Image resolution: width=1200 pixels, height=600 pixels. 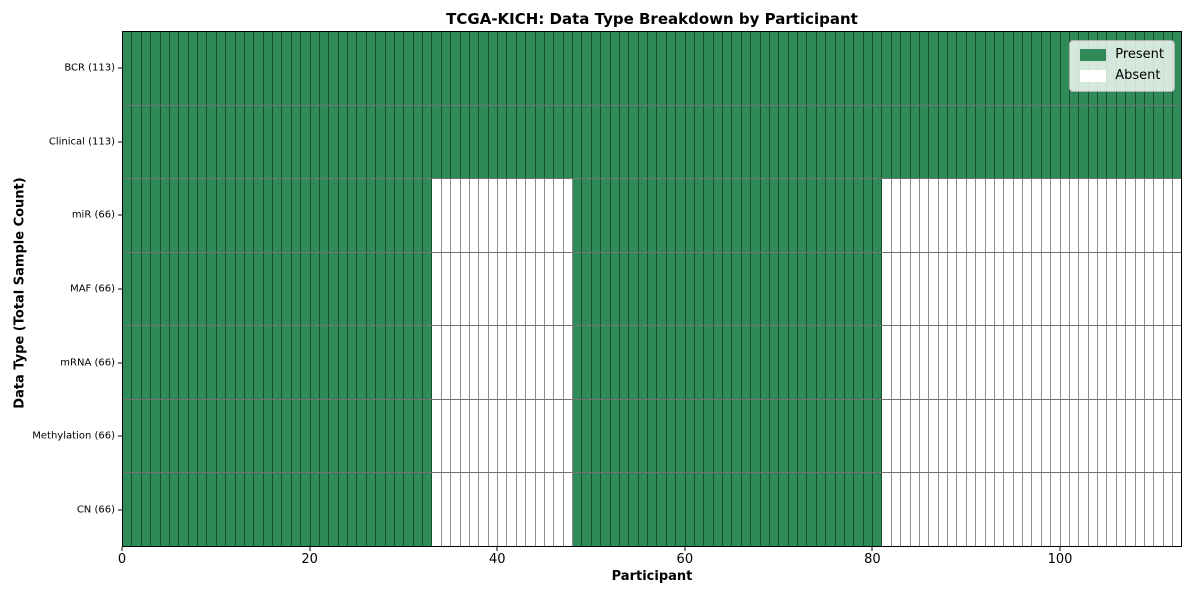 What do you see at coordinates (1122, 54) in the screenshot?
I see `legend-item-present: Present` at bounding box center [1122, 54].